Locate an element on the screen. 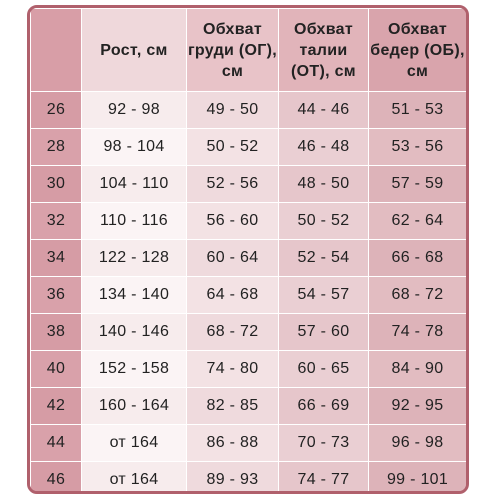  table-row: 38 140 - 146 68 - 72 57 - 60 74 - 78 is located at coordinates (248, 332).